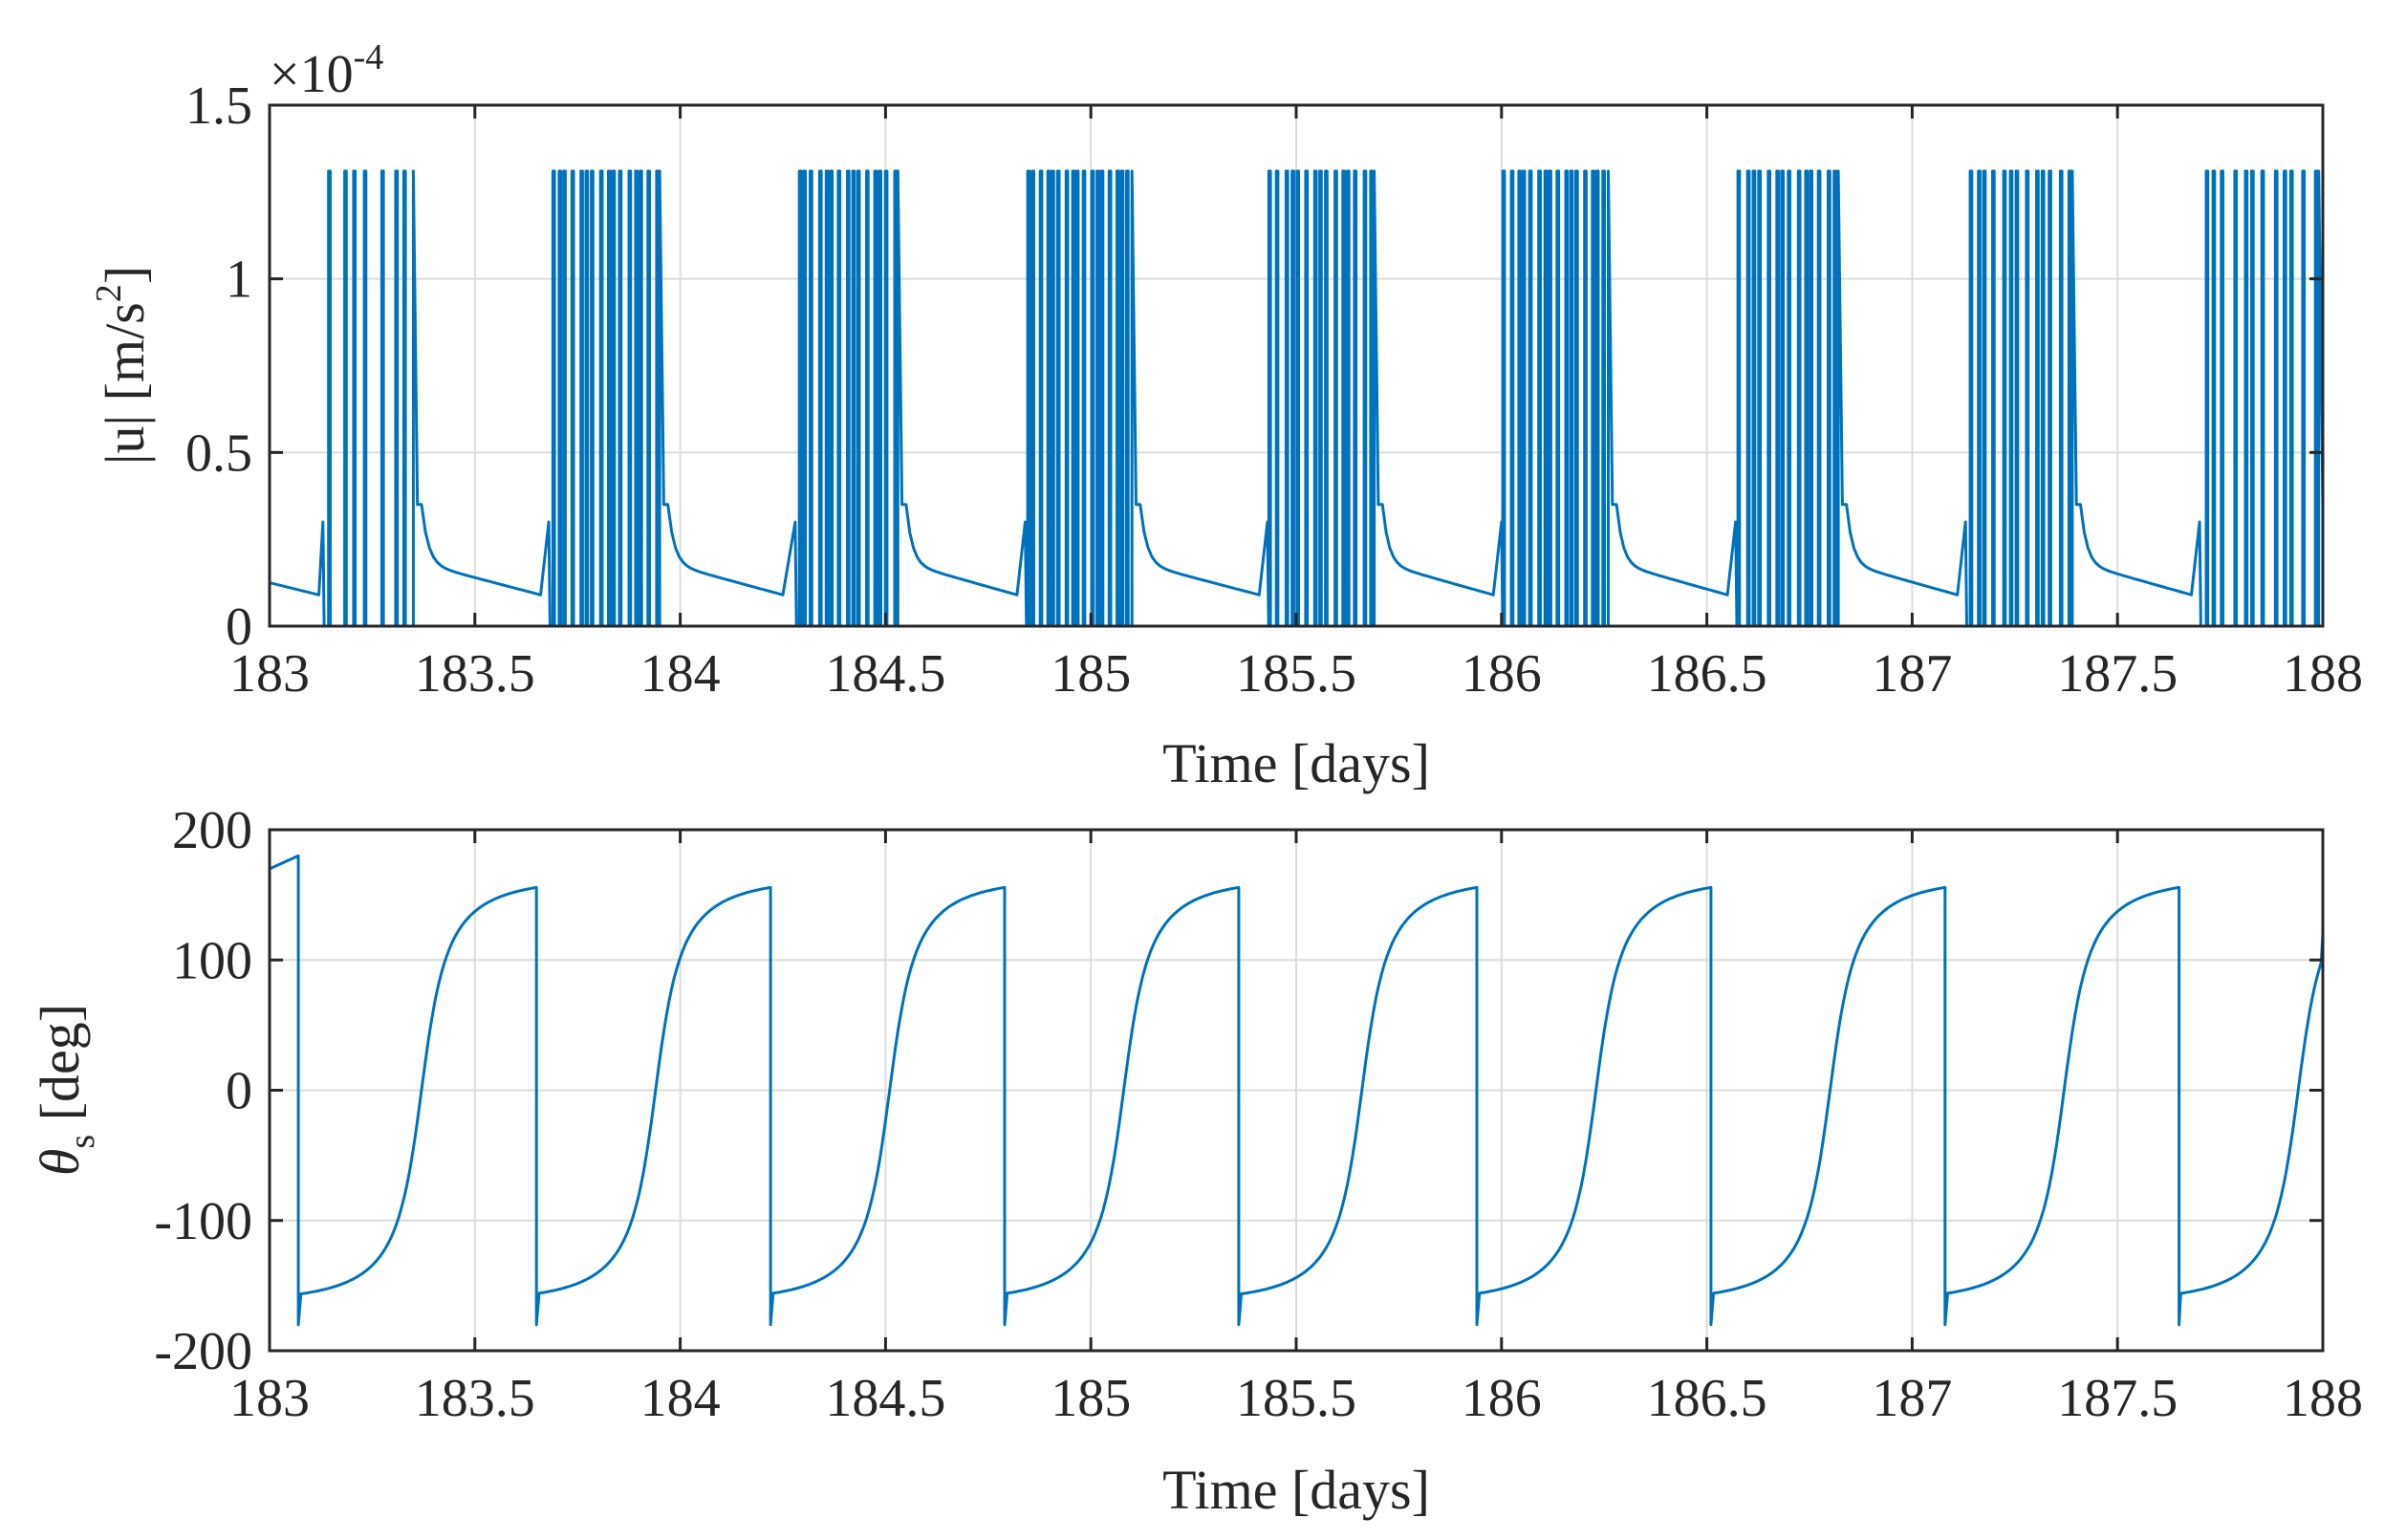 This screenshot has width=2384, height=1540. Describe the element at coordinates (212, 961) in the screenshot. I see `y-tick-label: 100` at that location.